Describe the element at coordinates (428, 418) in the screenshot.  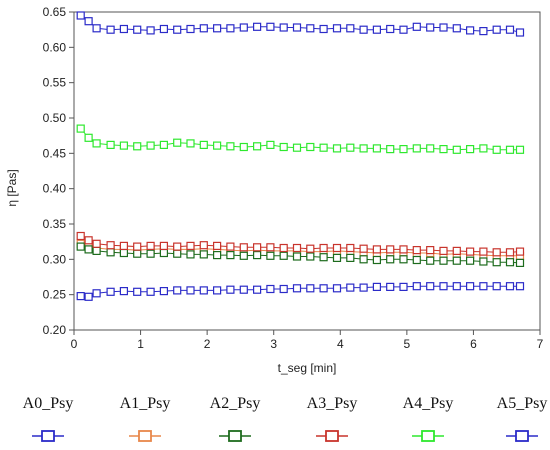
I see `legend-item-A4_Psy: A4_Psy` at that location.